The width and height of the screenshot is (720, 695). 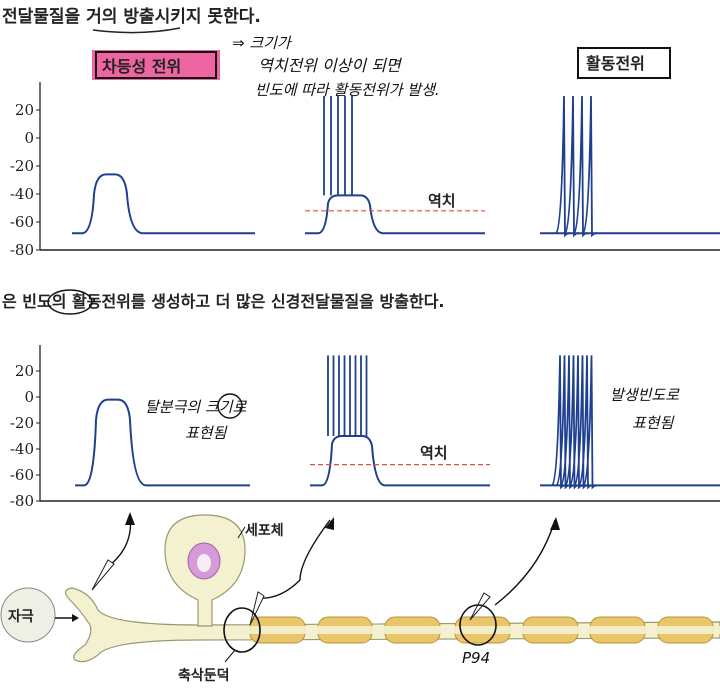 I want to click on note-top-1: ⇒ 크기가, so click(x=262, y=43).